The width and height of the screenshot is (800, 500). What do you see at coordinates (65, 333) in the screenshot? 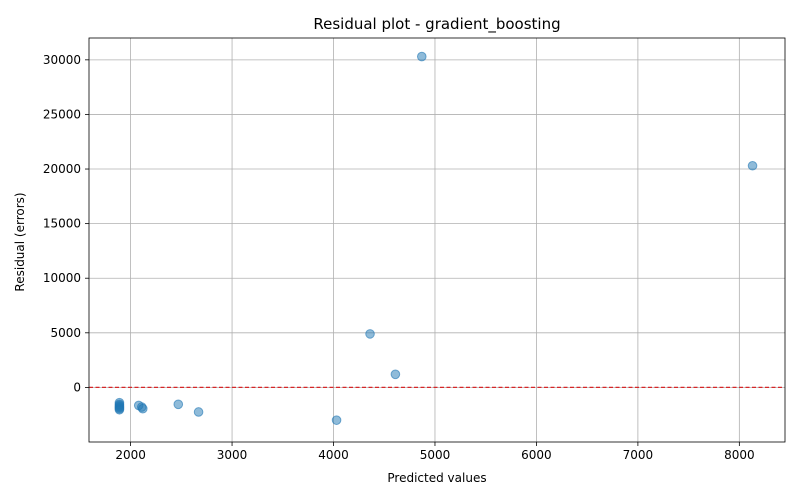
I see `y-tick-label: 5000` at bounding box center [65, 333].